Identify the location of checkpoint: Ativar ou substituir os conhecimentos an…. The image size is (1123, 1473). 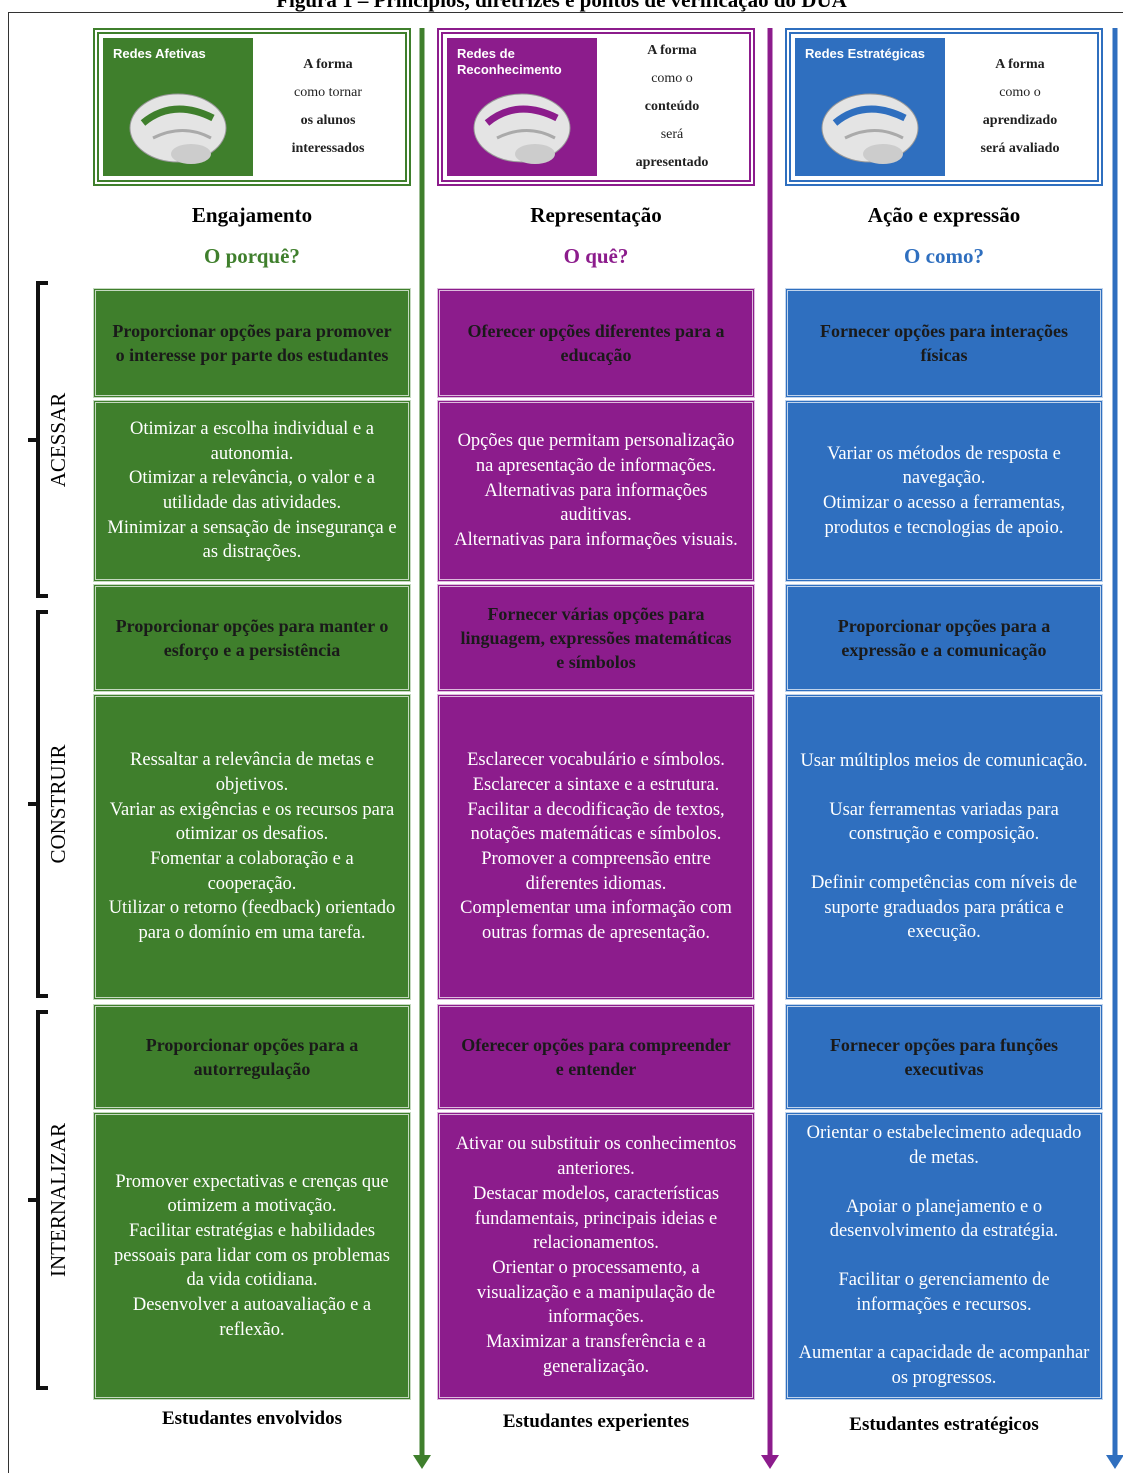
(596, 1157).